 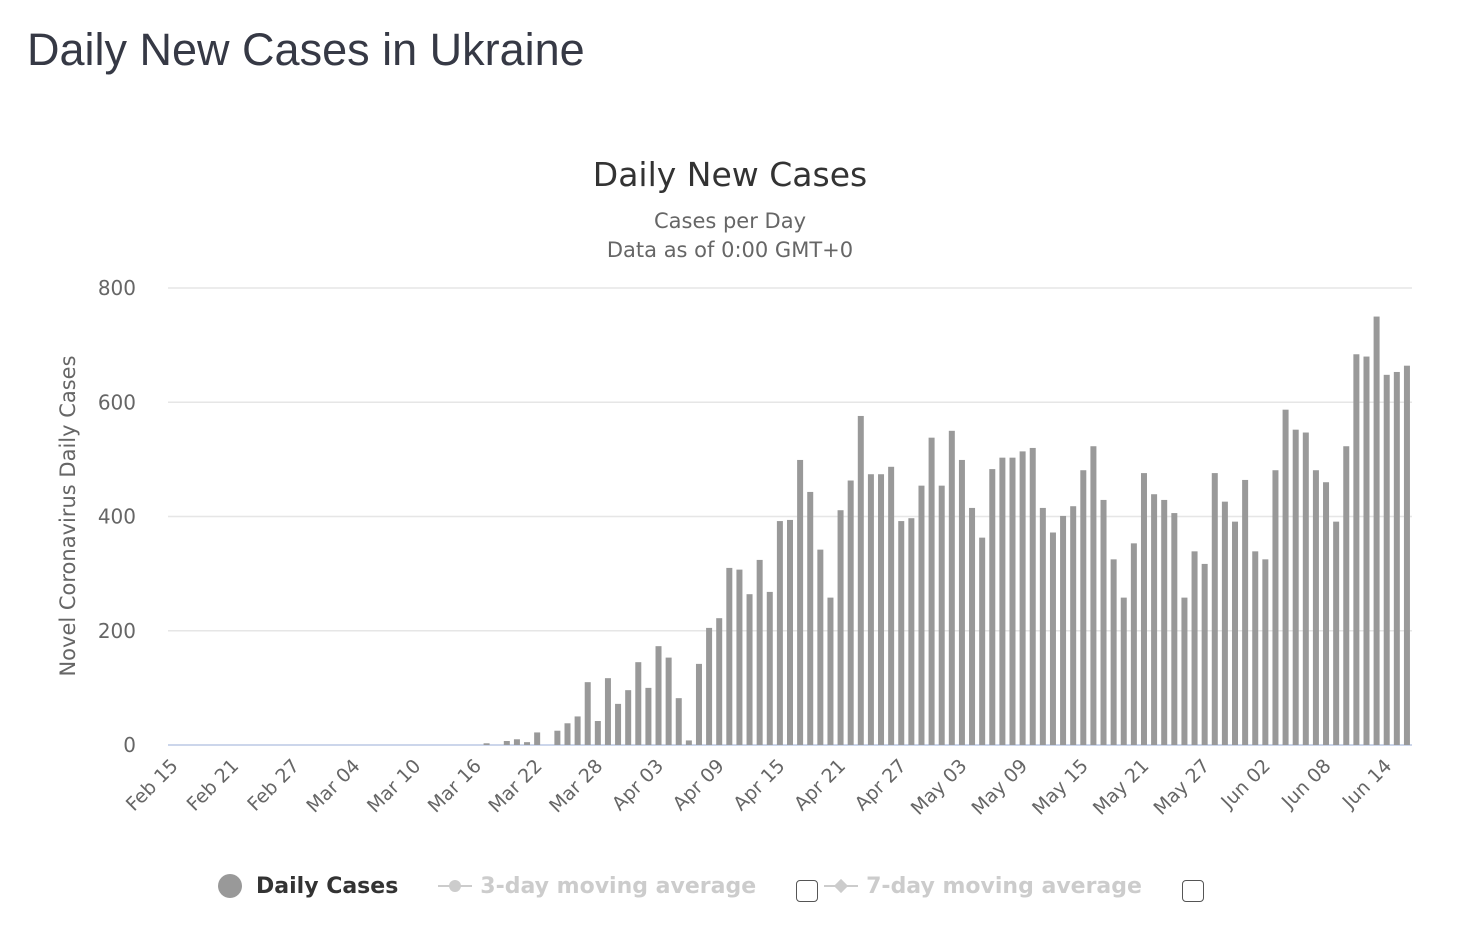 What do you see at coordinates (597, 886) in the screenshot?
I see `legend-item-3day-average: 3-day moving average` at bounding box center [597, 886].